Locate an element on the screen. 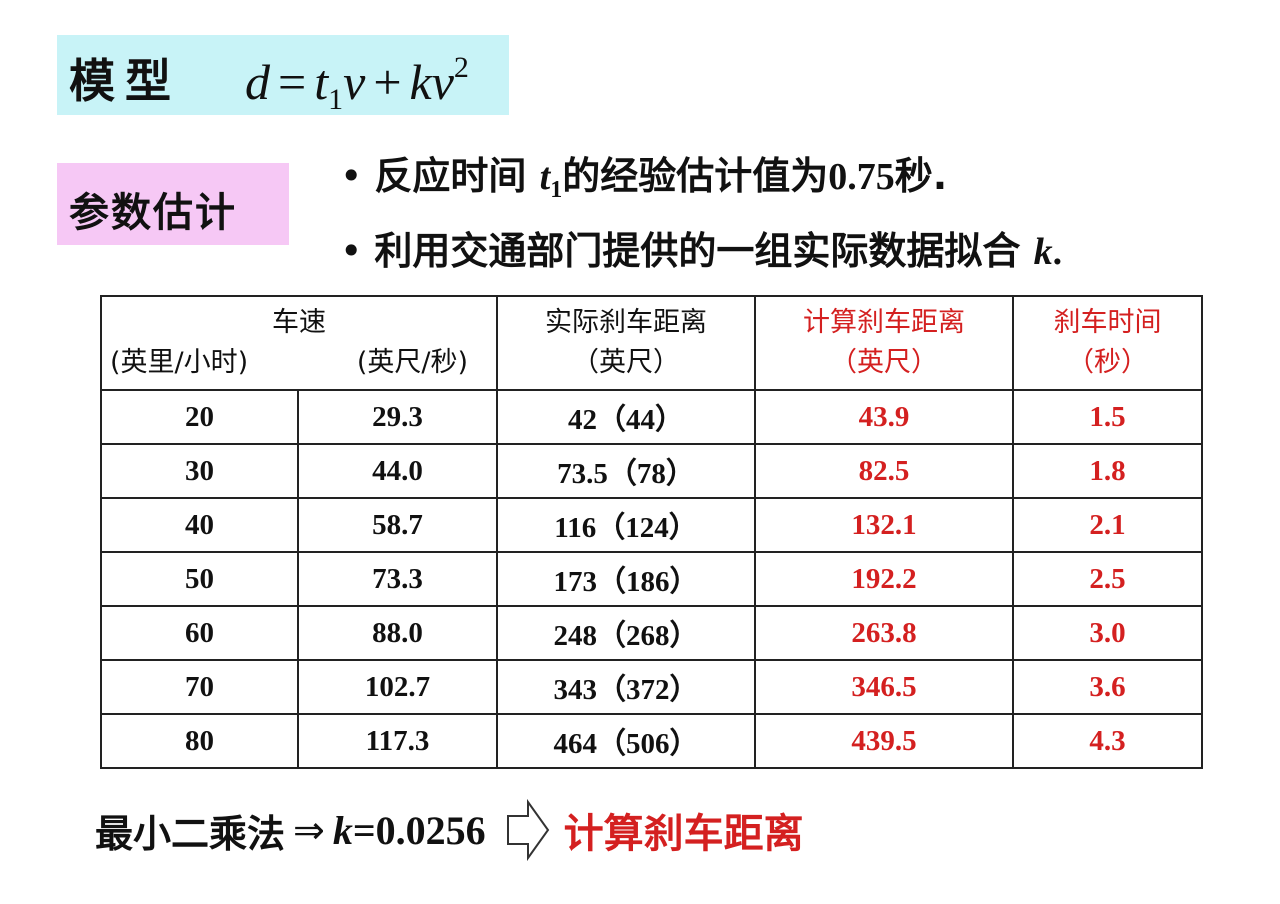 This screenshot has width=1280, height=904. cell-calc: 439.5 is located at coordinates (884, 741).